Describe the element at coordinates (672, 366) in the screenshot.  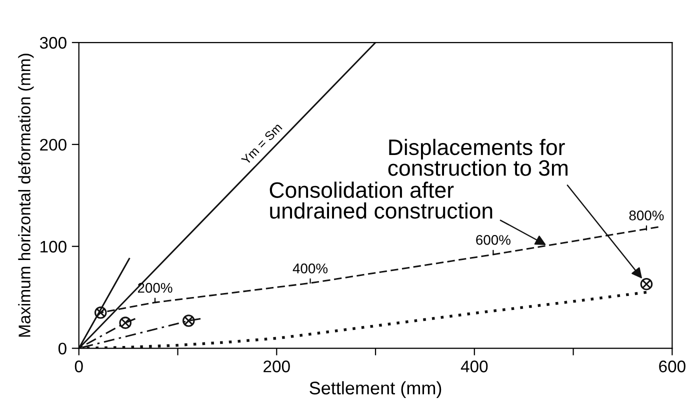
I see `x-tick-label: 600` at that location.